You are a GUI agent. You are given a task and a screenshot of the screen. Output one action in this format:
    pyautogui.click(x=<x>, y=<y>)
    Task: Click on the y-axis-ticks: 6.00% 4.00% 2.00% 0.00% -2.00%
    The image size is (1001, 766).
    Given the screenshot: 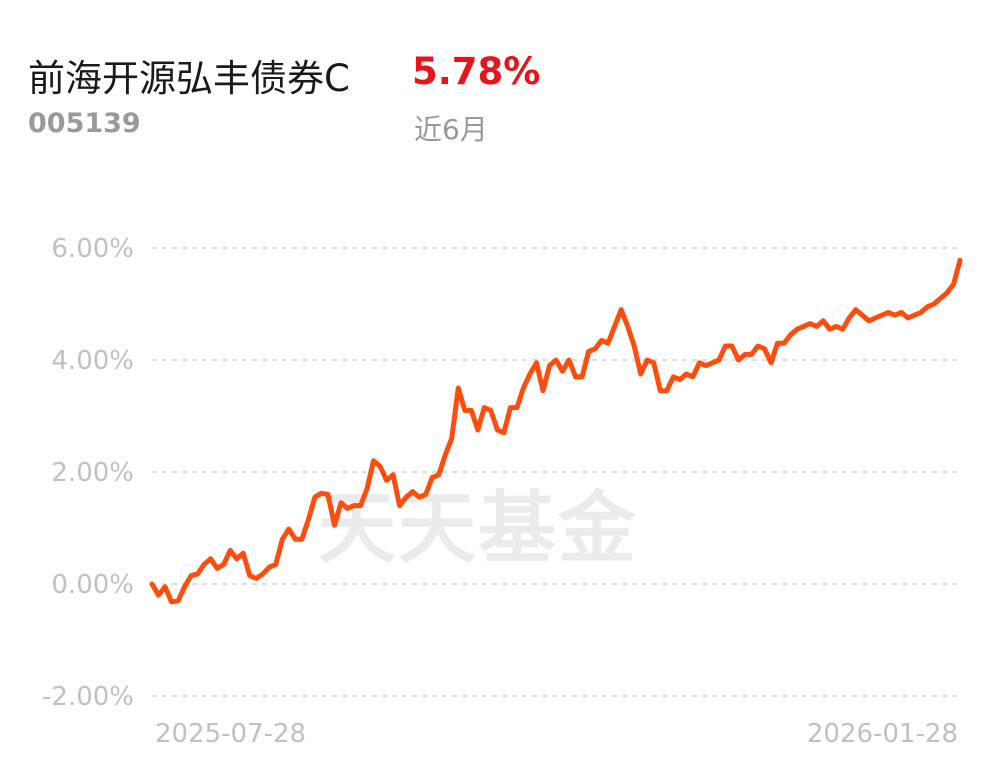 What is the action you would take?
    pyautogui.click(x=88, y=473)
    